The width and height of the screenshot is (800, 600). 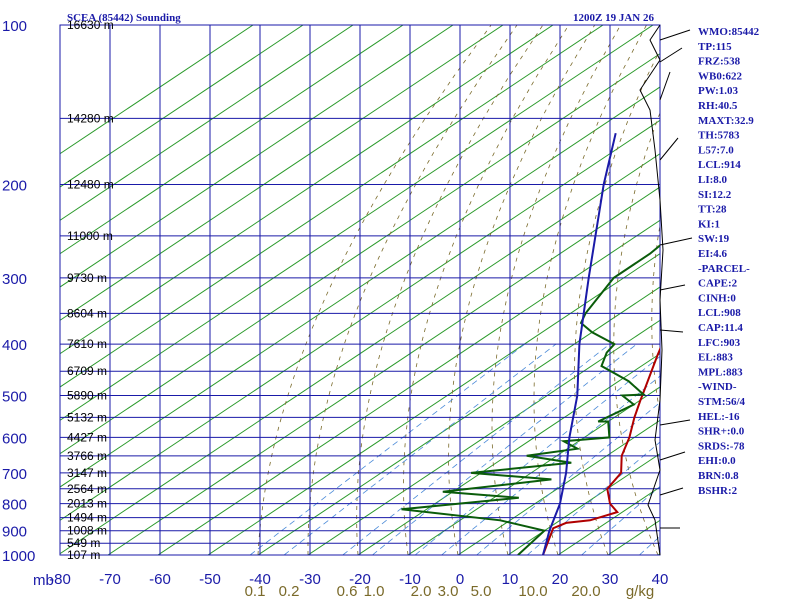 I want to click on mixing-ratio-label: g/kg, so click(x=640, y=591).